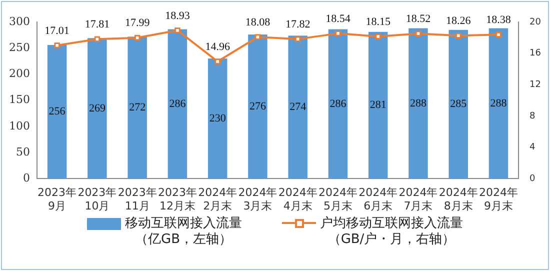 The height and width of the screenshot is (271, 550). Describe the element at coordinates (418, 18) in the screenshot. I see `data-label: 18.52` at that location.